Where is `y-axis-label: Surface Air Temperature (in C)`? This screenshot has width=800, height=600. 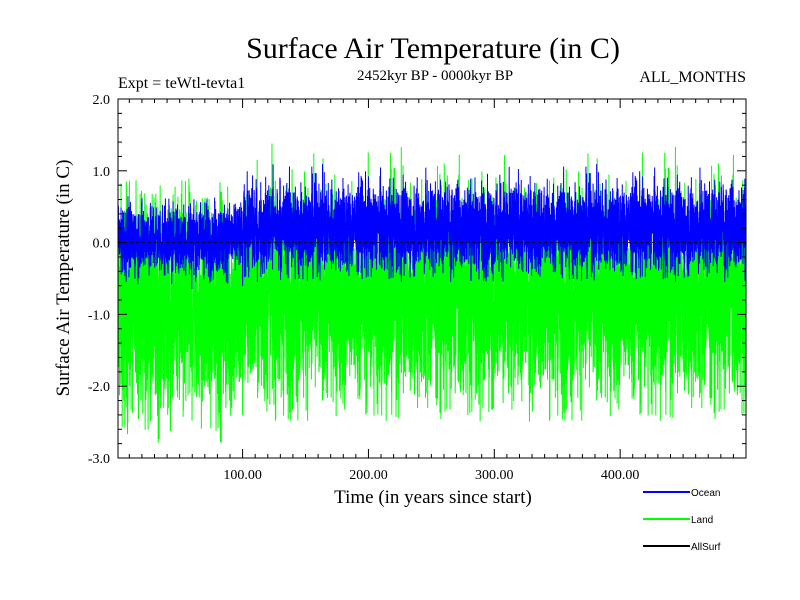
y-axis-label: Surface Air Temperature (in C) is located at coordinates (63, 278).